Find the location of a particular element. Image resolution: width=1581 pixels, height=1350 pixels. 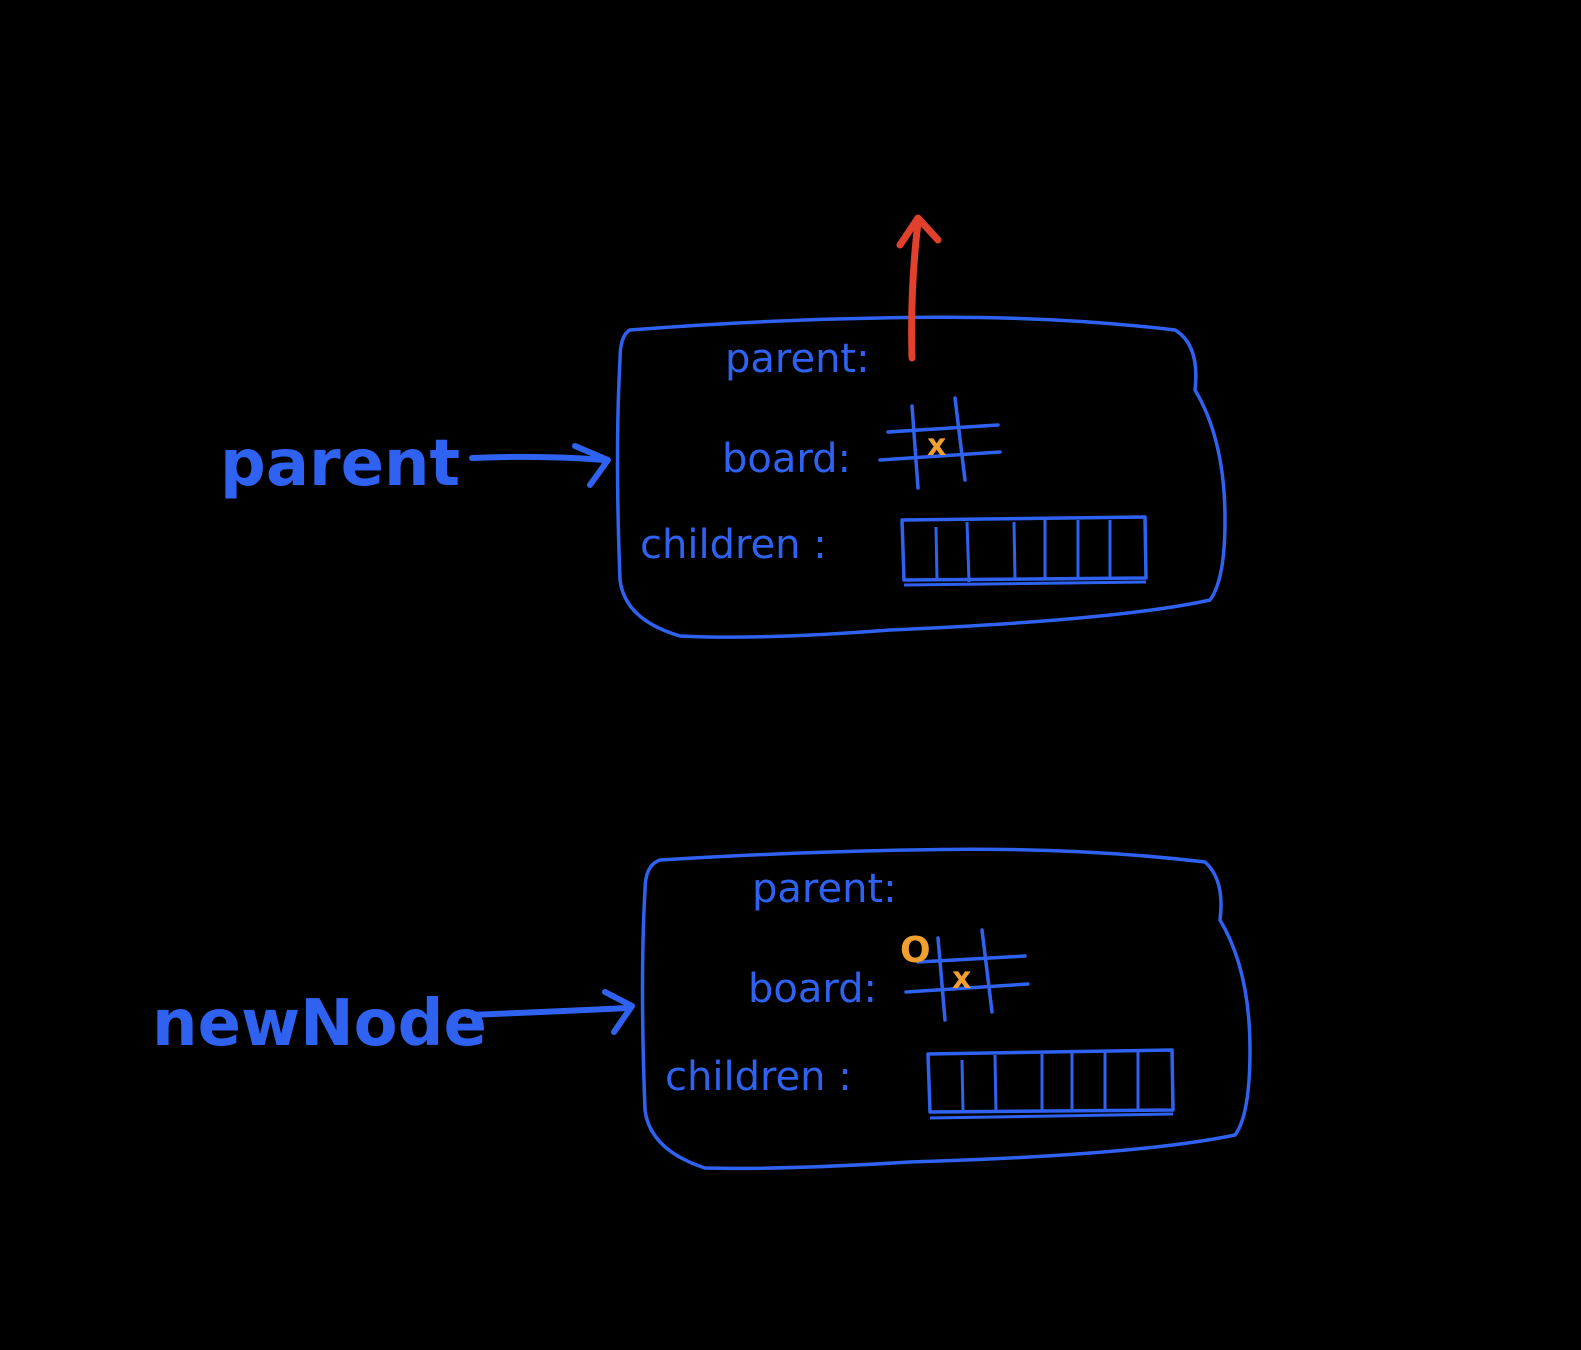

newnode-pointer-label: newNode is located at coordinates (319, 1024).